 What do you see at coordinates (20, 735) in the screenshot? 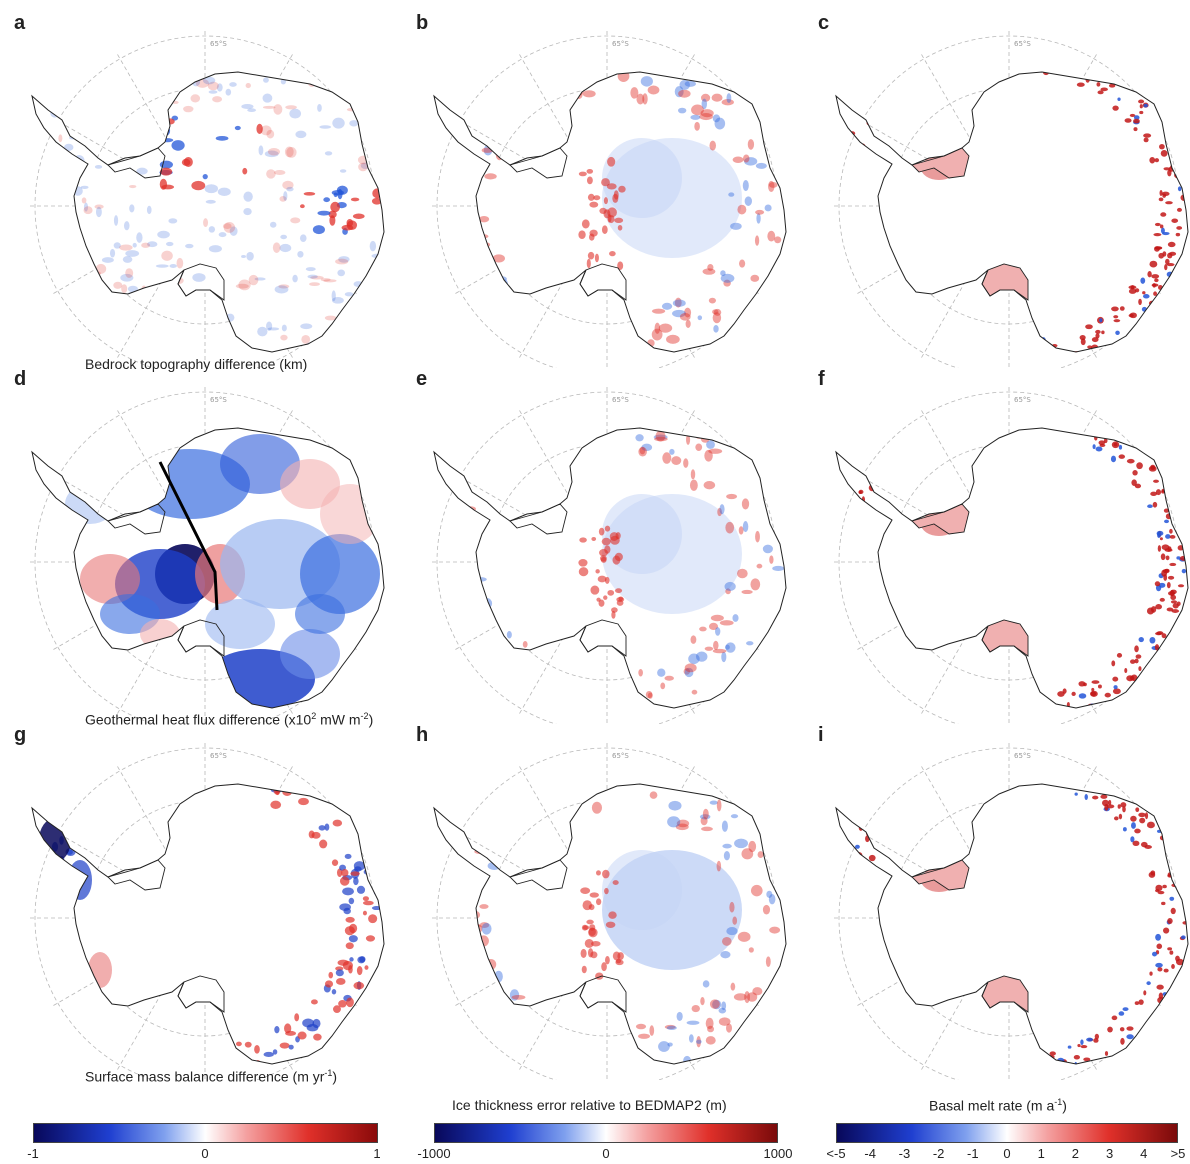
I see `panel-label-g: g` at bounding box center [20, 735].